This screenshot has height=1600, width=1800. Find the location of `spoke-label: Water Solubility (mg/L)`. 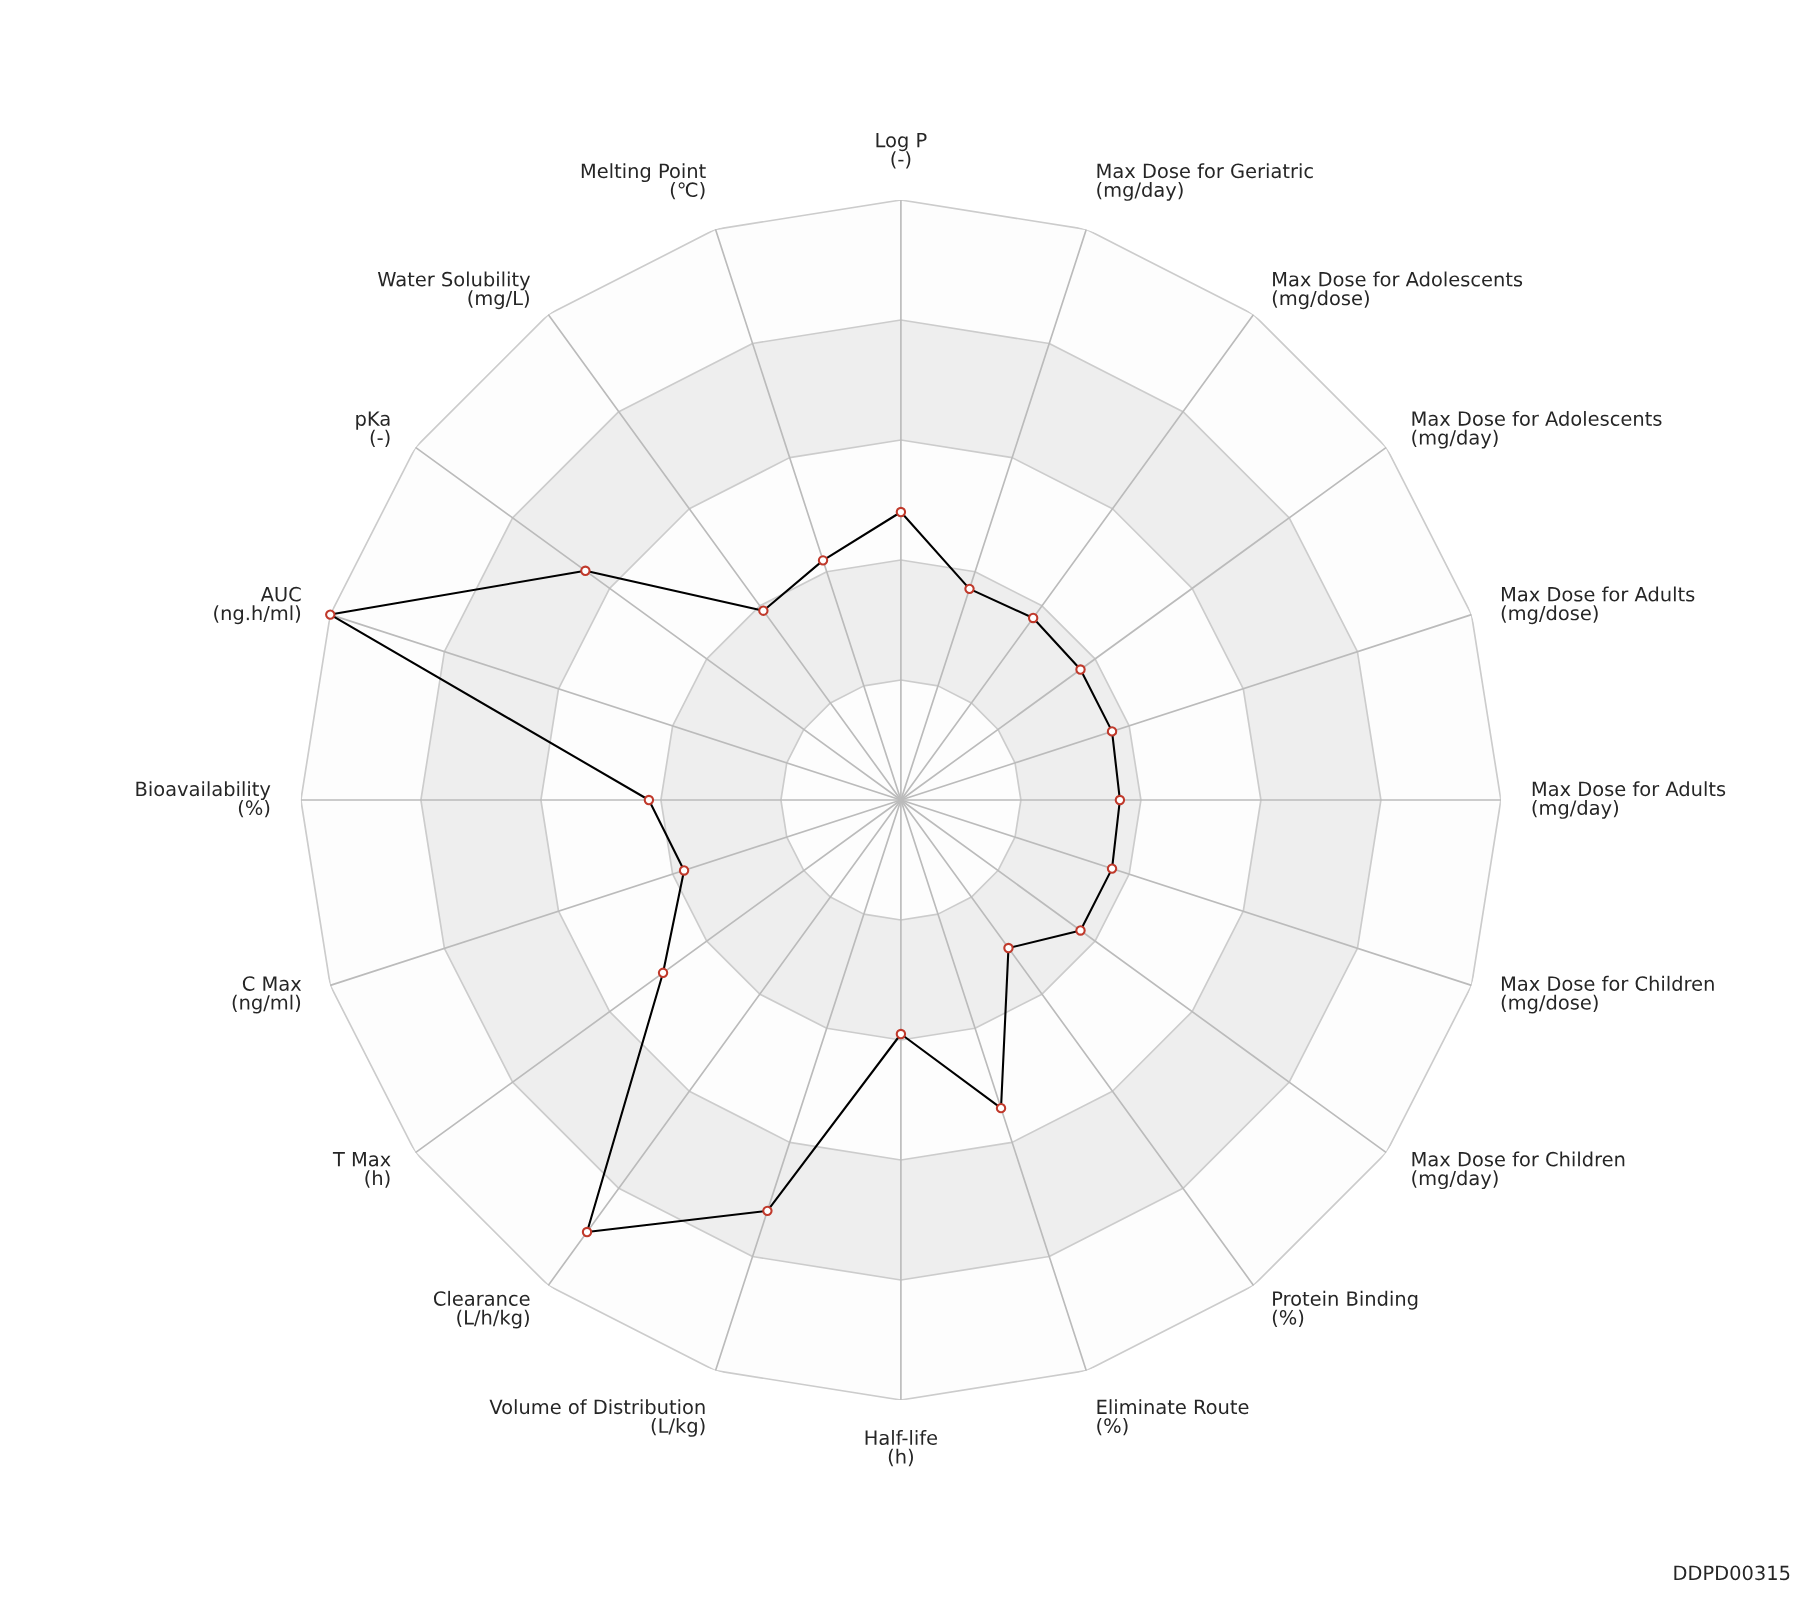

spoke-label: Water Solubility (mg/L) is located at coordinates (454, 290).